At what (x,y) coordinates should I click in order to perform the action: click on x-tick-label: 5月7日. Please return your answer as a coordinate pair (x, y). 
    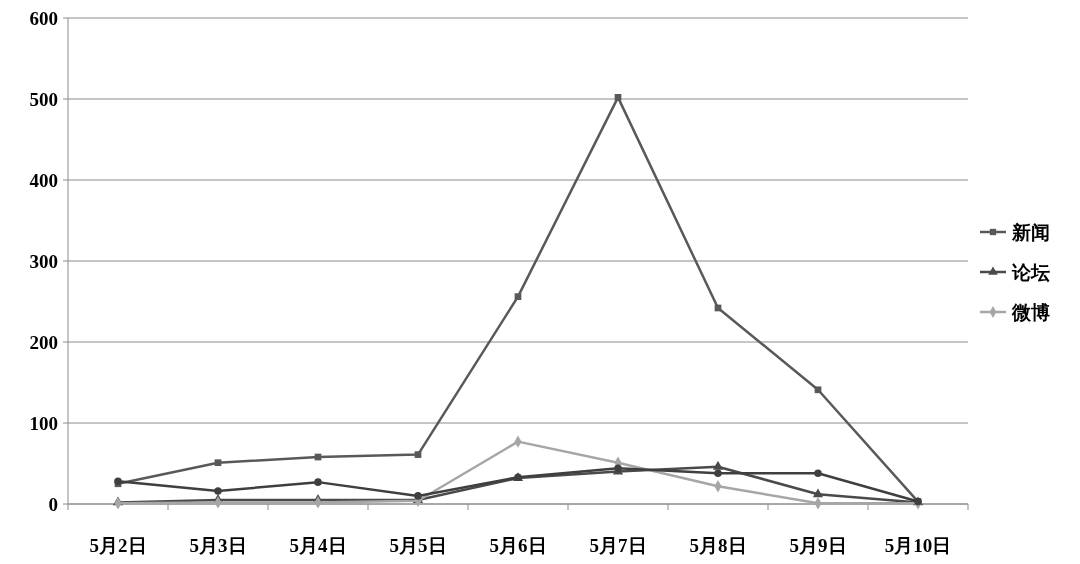
    Looking at the image, I should click on (618, 545).